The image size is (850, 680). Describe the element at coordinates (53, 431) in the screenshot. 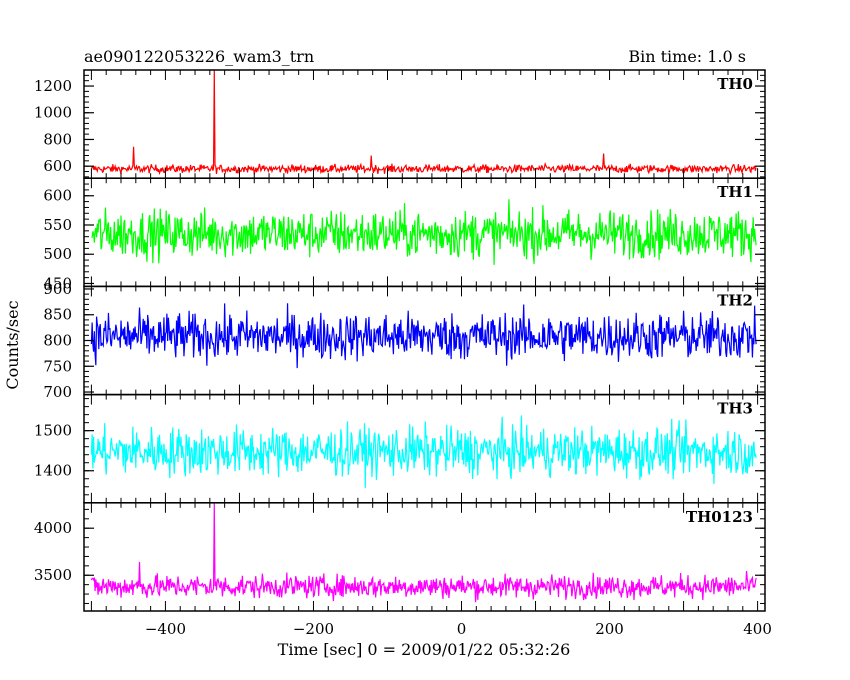

I see `y-tick-label: 1500` at that location.